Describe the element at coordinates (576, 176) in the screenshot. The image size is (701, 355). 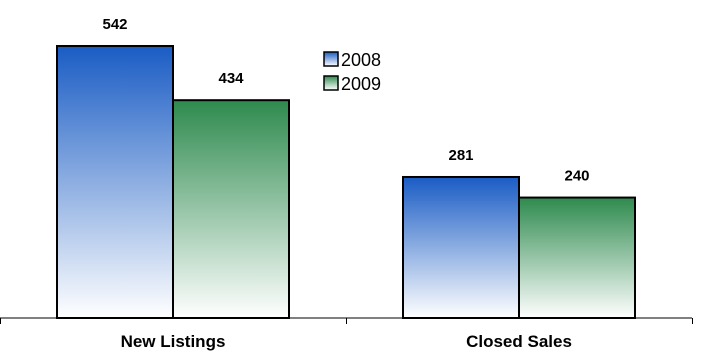
I see `data-label: 240` at that location.